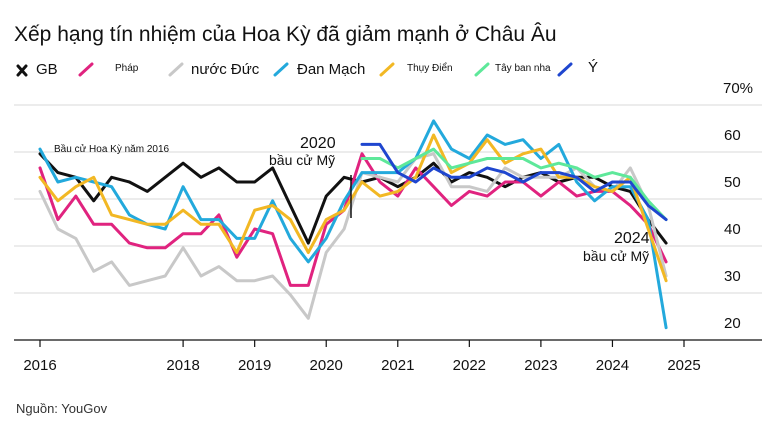 The image size is (776, 439). I want to click on y-tick-label: 60, so click(732, 135).